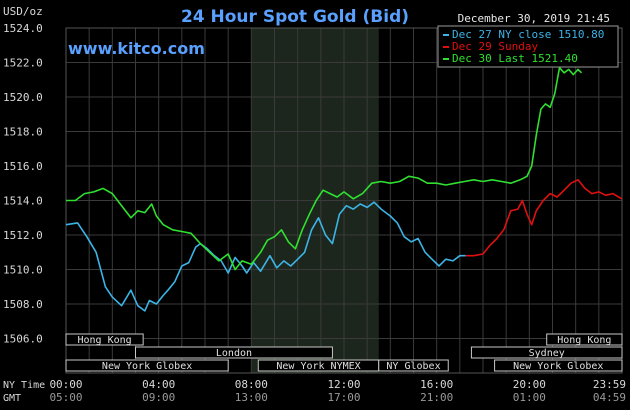 The height and width of the screenshot is (410, 630). Describe the element at coordinates (24, 385) in the screenshot. I see `x-axis-name: NY Time` at that location.